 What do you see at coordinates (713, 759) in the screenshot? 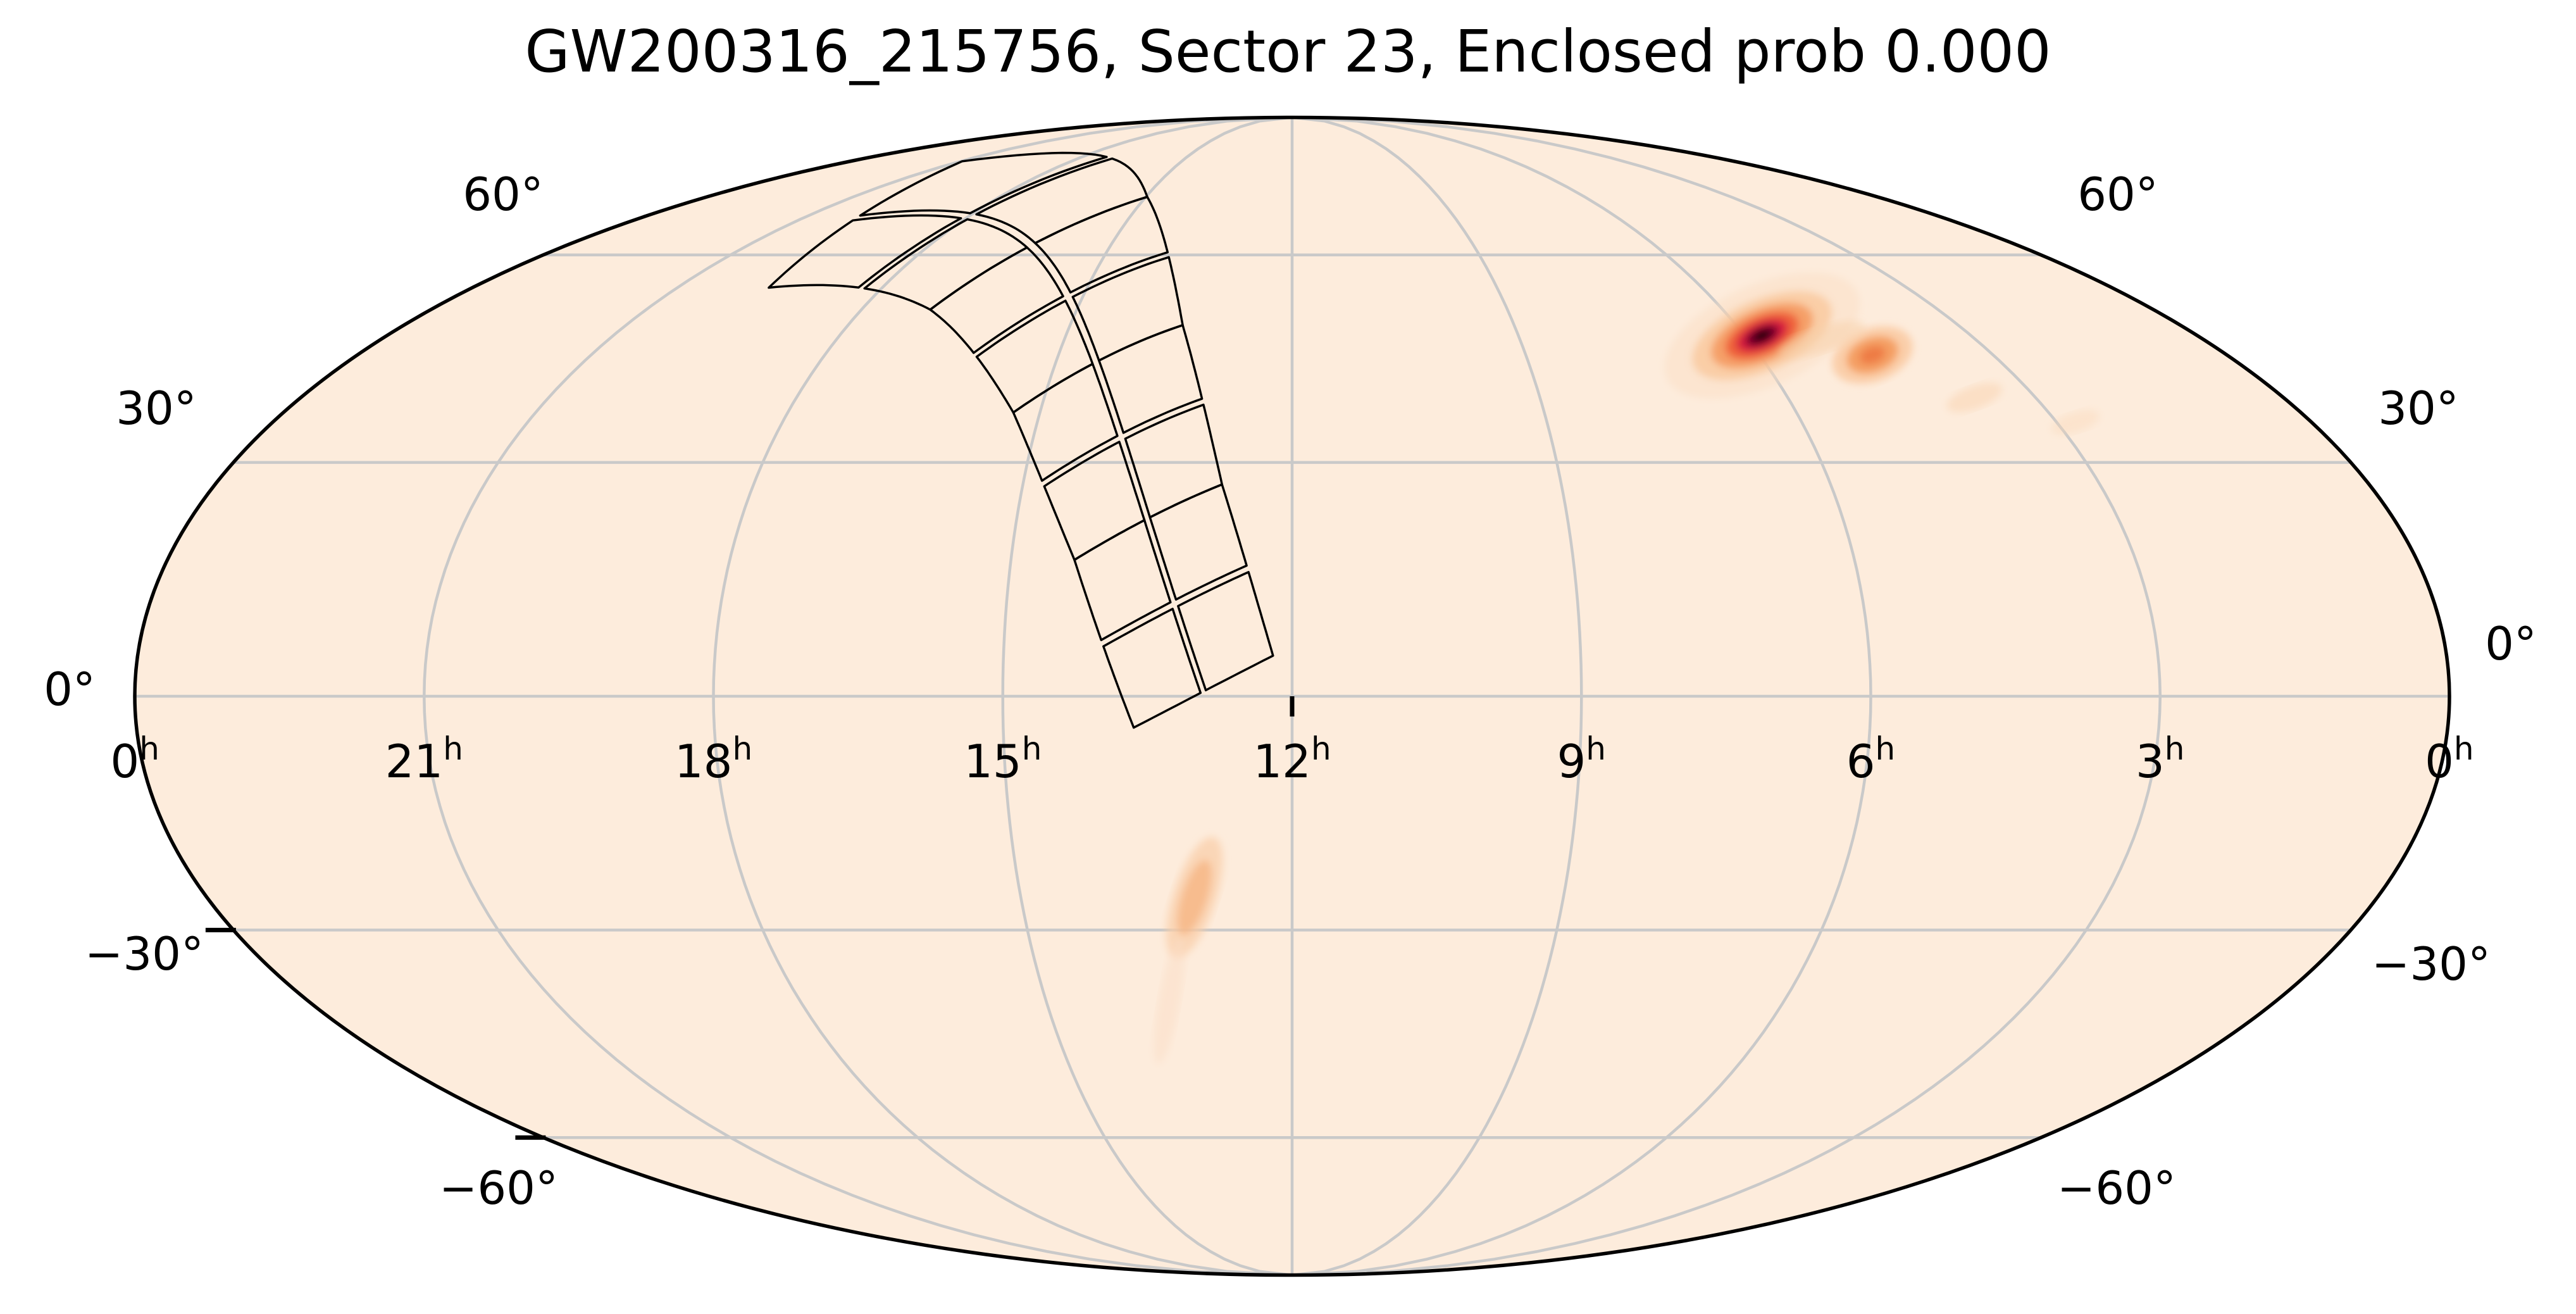
I see `ra-label-18h: 18h` at bounding box center [713, 759].